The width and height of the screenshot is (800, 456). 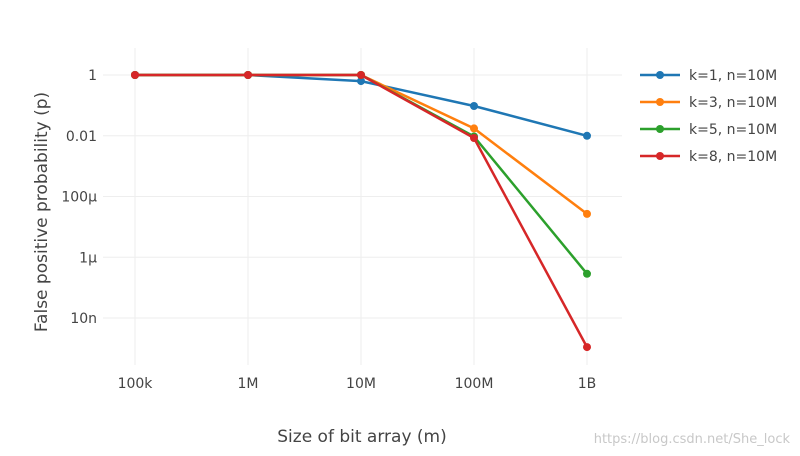 I want to click on x-tick-label: 1M, so click(x=248, y=384).